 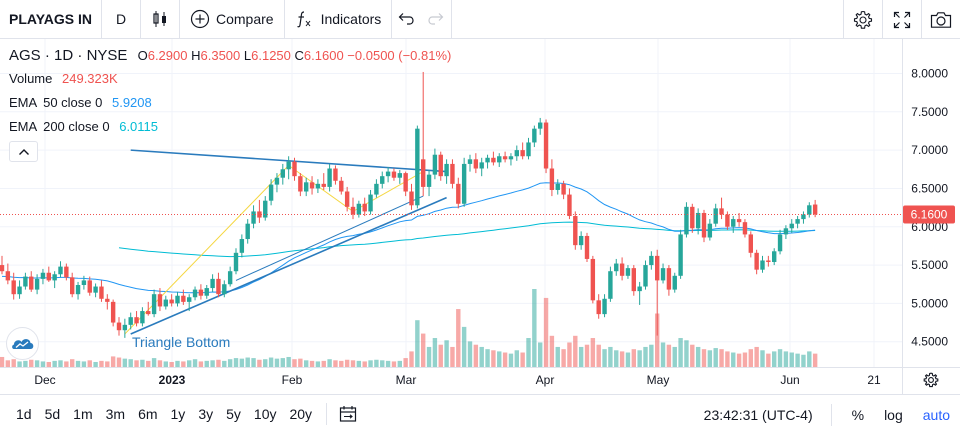 I want to click on ema50-value: 5.9208, so click(x=131, y=102).